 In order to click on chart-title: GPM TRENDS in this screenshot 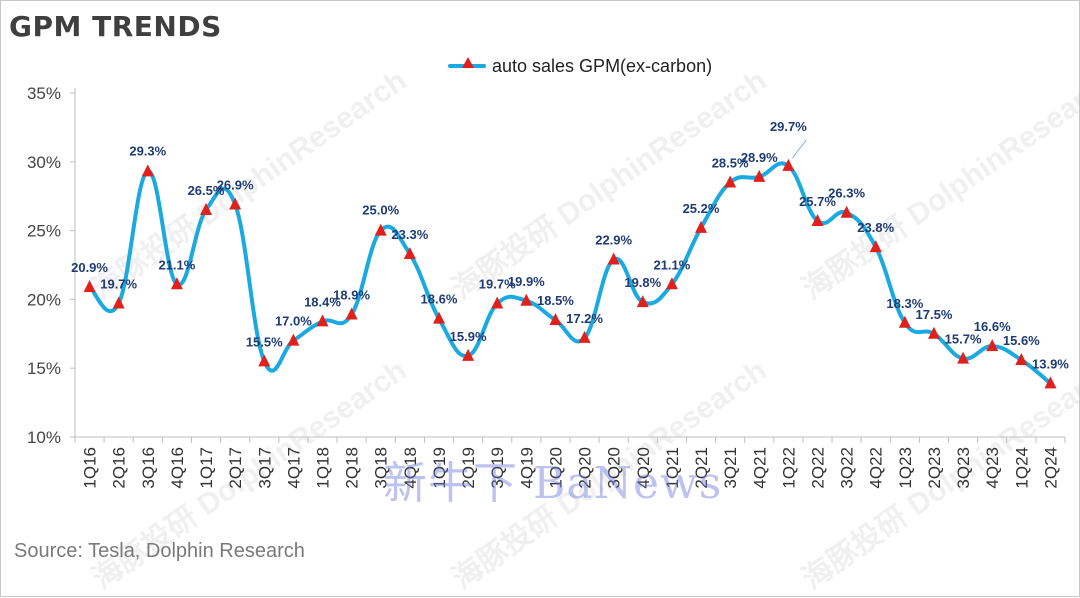, I will do `click(115, 26)`.